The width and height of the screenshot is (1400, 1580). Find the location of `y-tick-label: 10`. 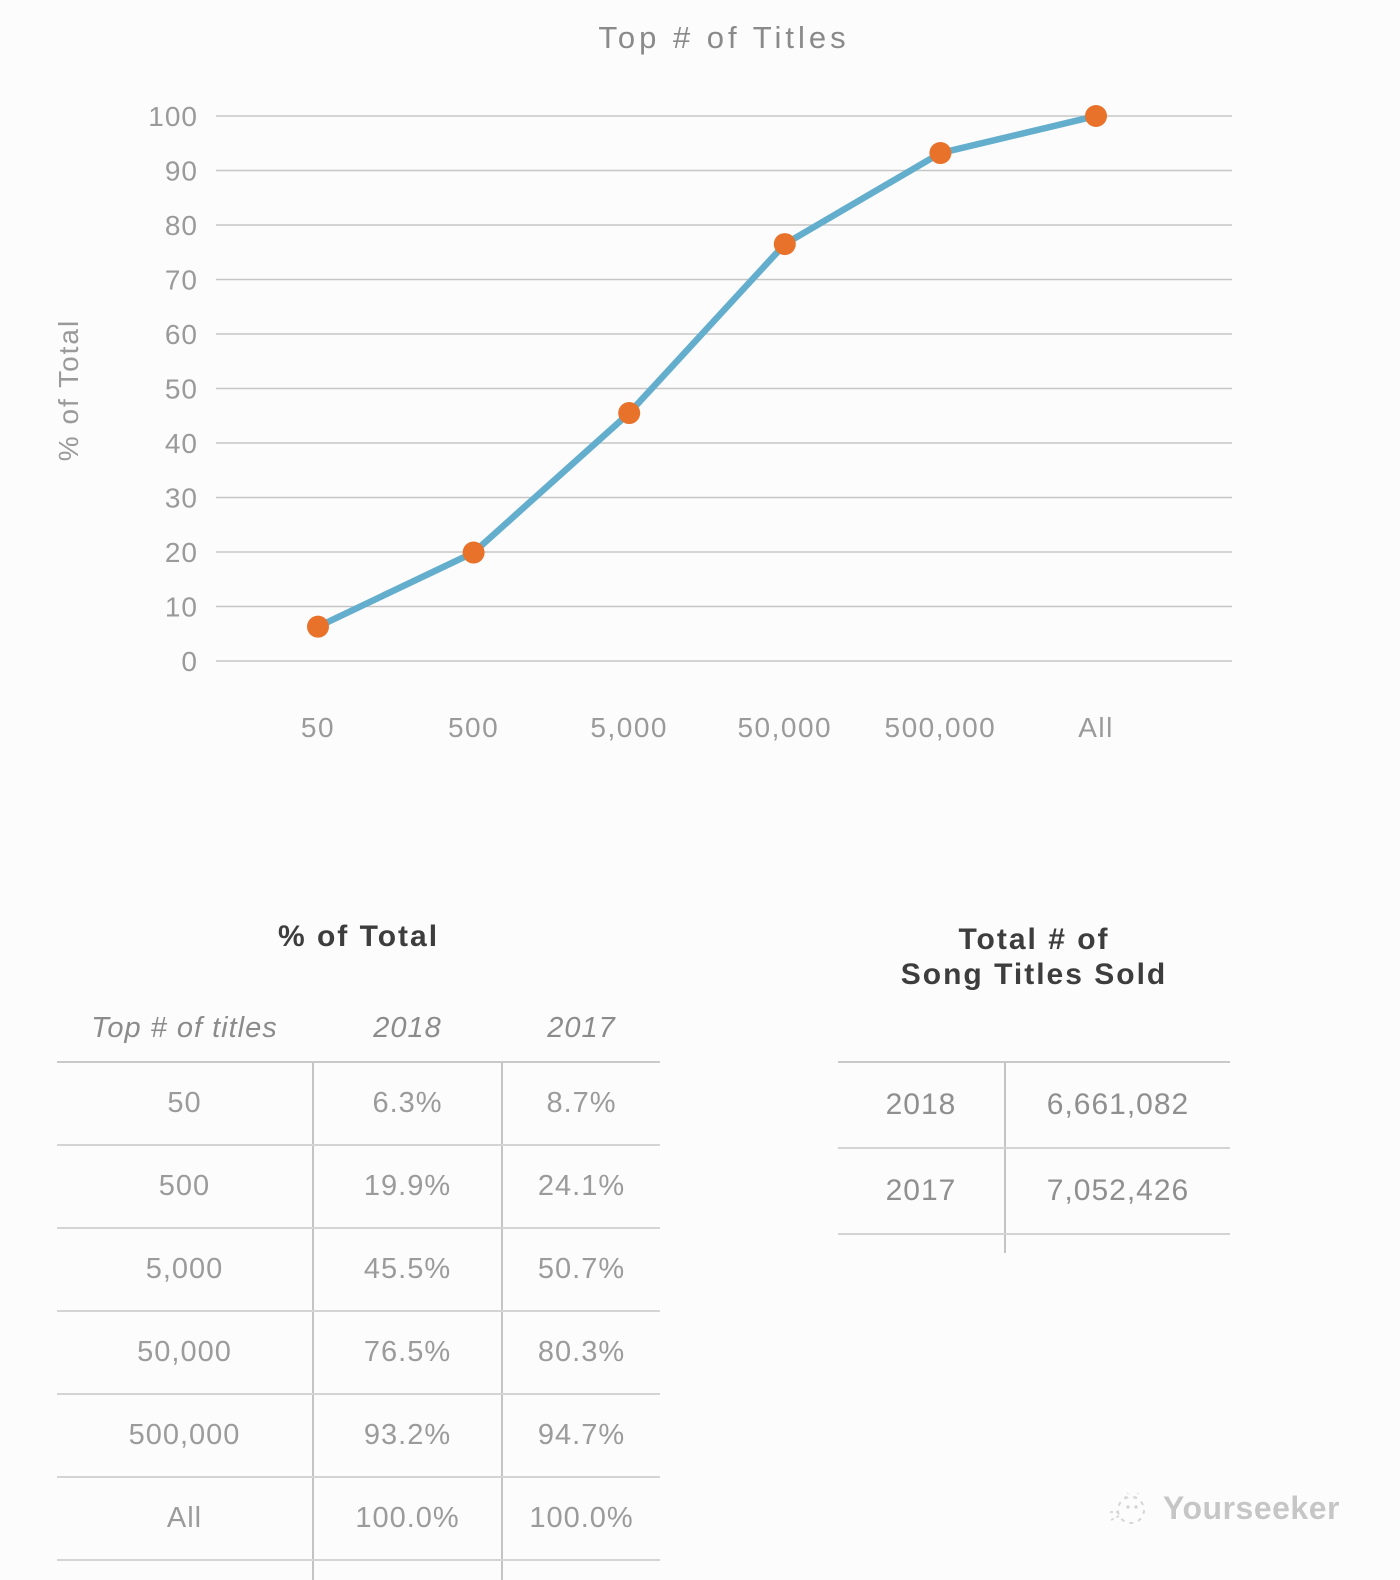

y-tick-label: 10 is located at coordinates (181, 607).